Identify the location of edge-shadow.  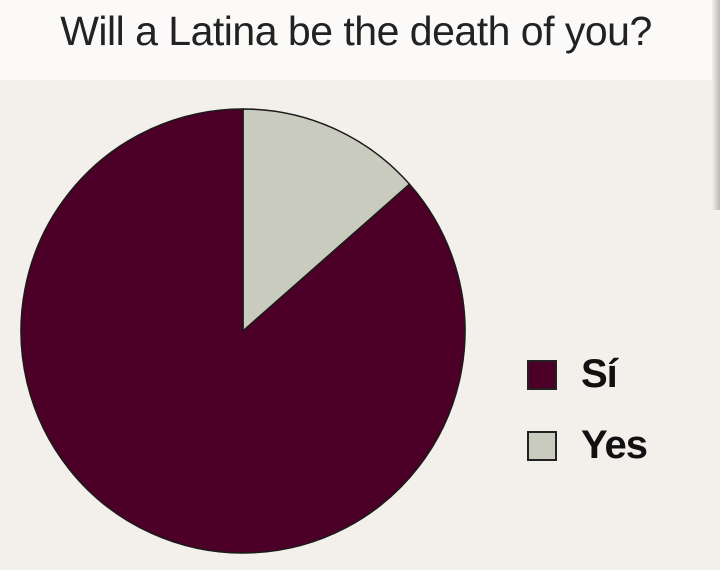
(716, 105).